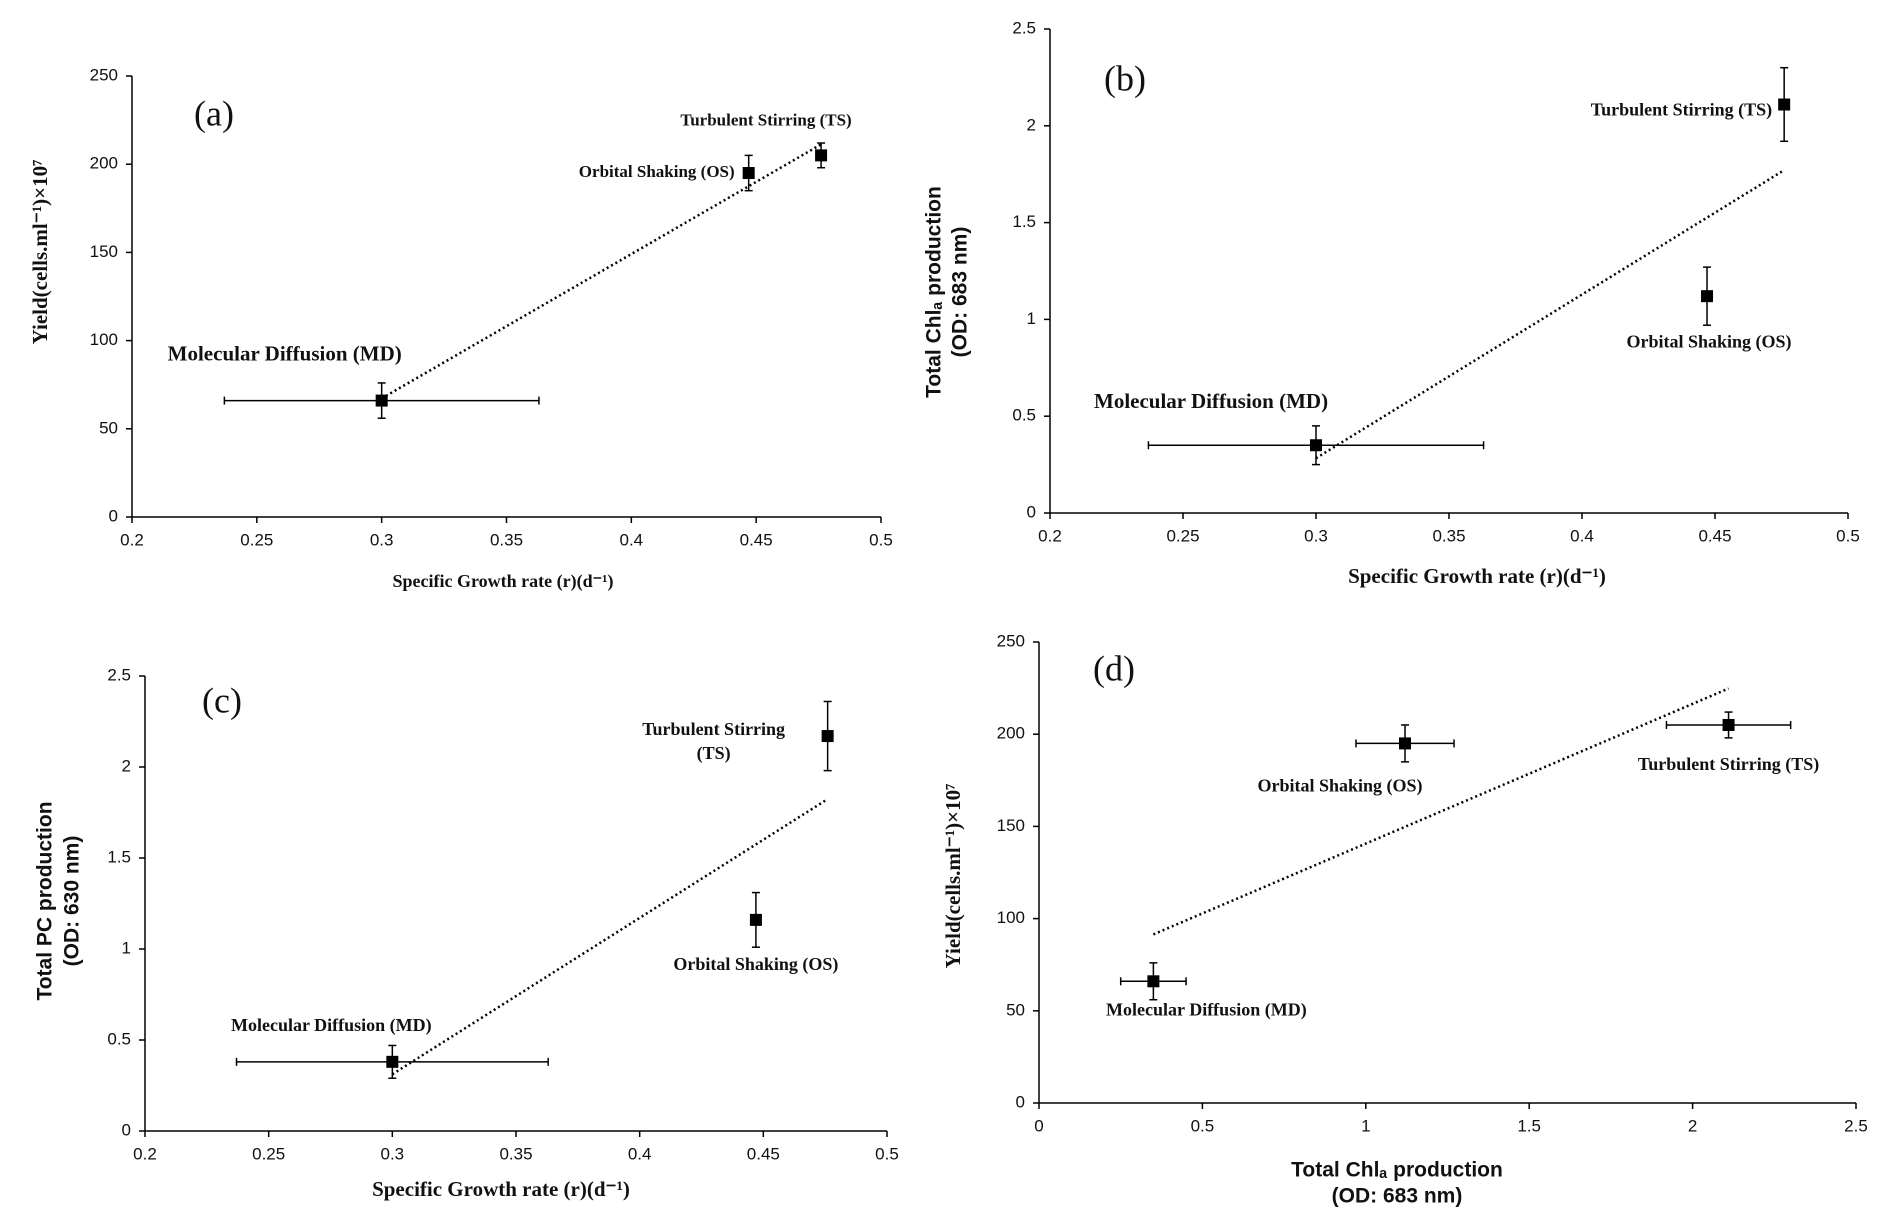 The height and width of the screenshot is (1230, 1884). What do you see at coordinates (714, 753) in the screenshot?
I see `point-label: (TS)` at bounding box center [714, 753].